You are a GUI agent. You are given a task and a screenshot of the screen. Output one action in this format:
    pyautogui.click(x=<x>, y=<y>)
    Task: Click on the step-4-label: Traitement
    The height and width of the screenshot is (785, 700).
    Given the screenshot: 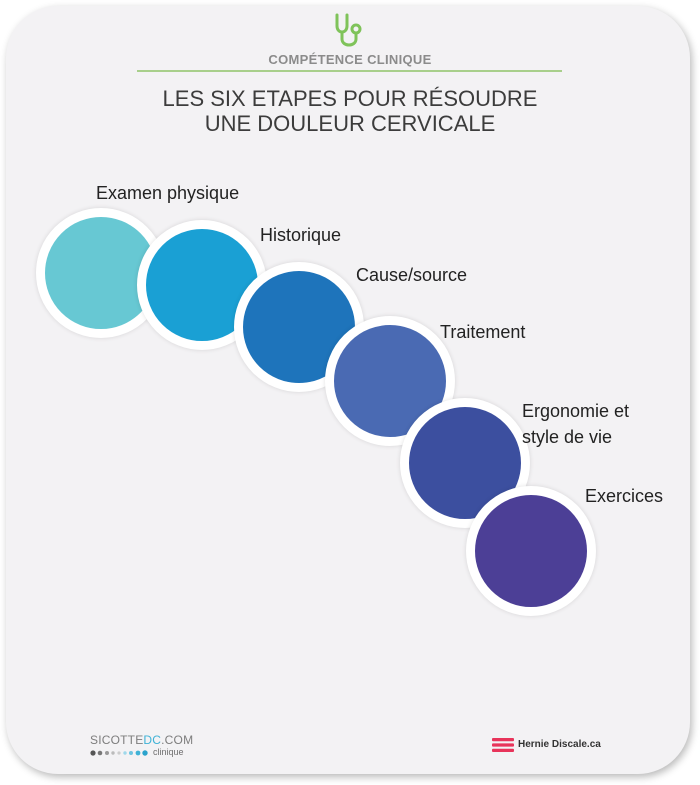 What is the action you would take?
    pyautogui.click(x=483, y=332)
    